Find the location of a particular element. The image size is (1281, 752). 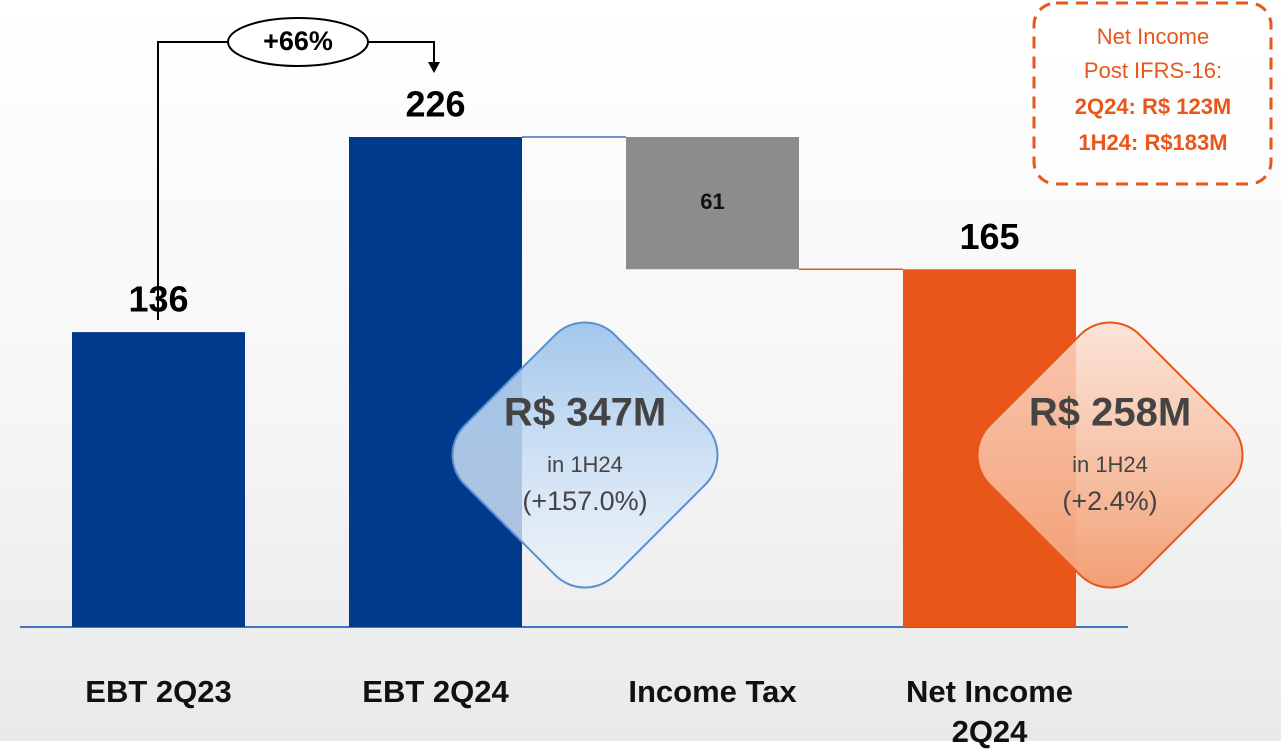

callout-box is located at coordinates (1152, 93).